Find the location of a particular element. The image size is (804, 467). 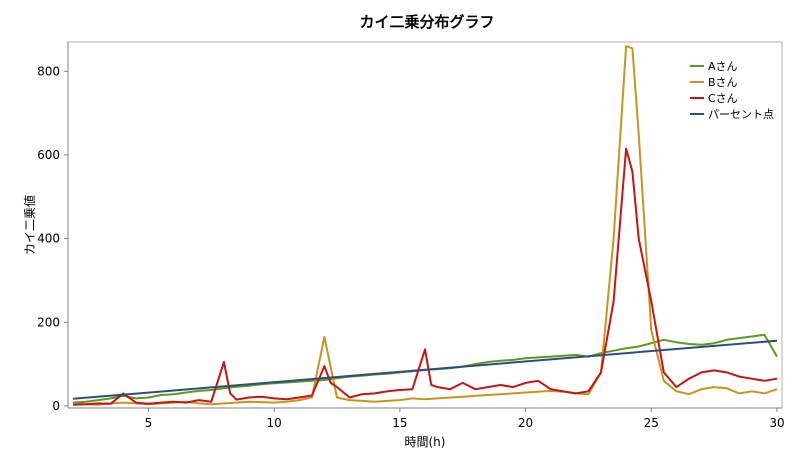

x-tick-label: 15 is located at coordinates (399, 423).